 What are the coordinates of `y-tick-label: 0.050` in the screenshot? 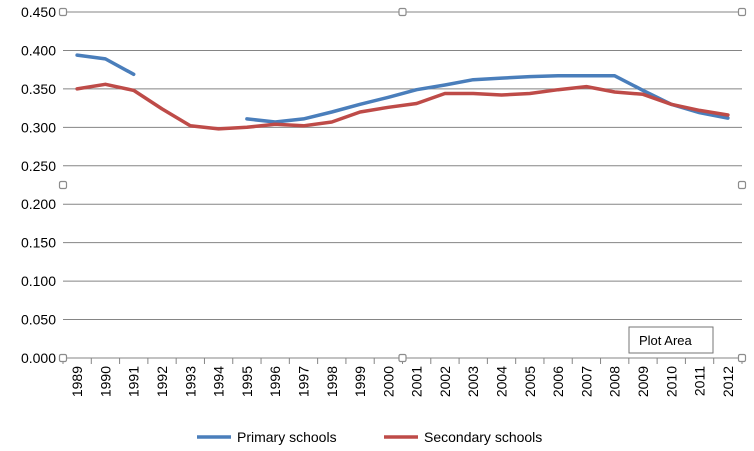 It's located at (38, 320).